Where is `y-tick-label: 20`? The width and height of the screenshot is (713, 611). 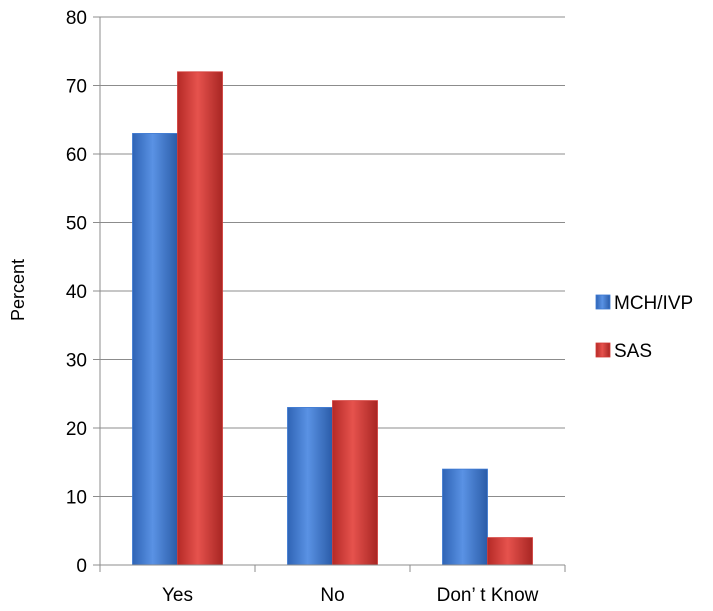
y-tick-label: 20 is located at coordinates (76, 429).